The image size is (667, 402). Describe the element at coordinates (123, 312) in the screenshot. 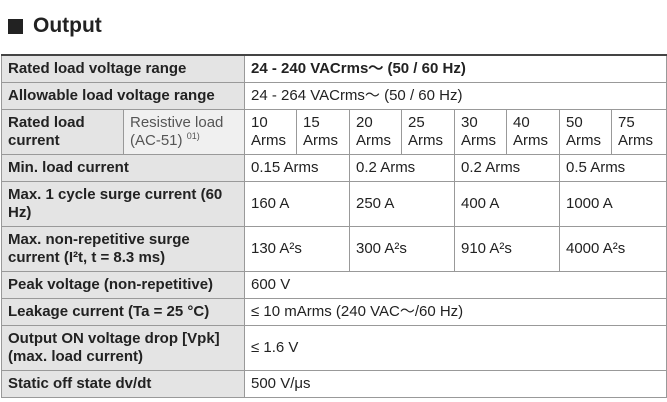

I see `row-label: Leakage current (Ta = 25 °C)` at that location.